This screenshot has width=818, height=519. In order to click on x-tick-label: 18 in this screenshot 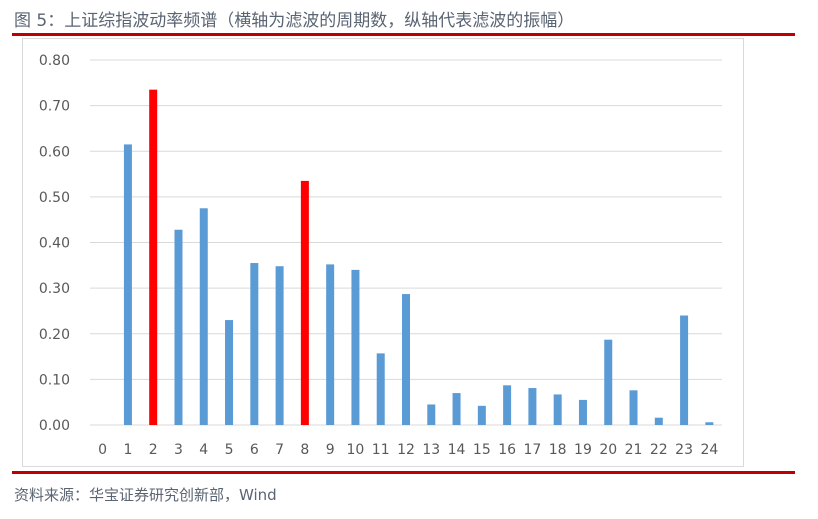, I will do `click(558, 450)`.